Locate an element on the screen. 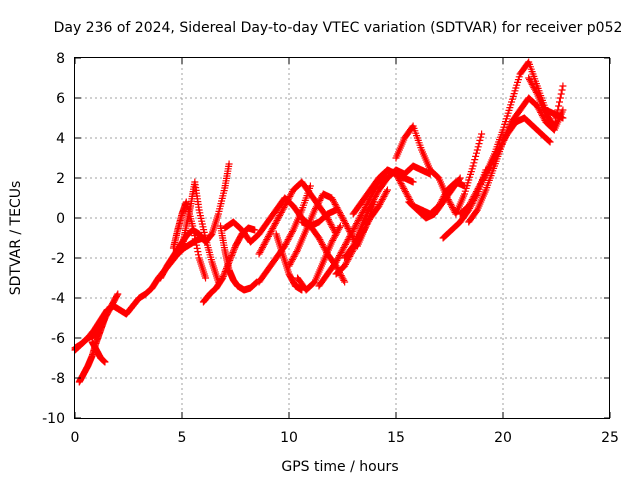 This screenshot has height=480, width=640. y-tick-label: -4 is located at coordinates (58, 299).